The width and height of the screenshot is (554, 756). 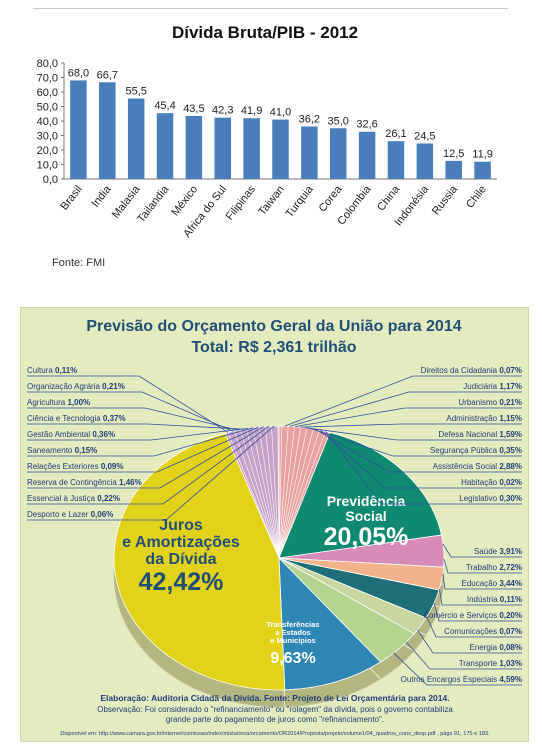 I want to click on right-bottom-label-6-name: Comunicações, so click(x=471, y=631).